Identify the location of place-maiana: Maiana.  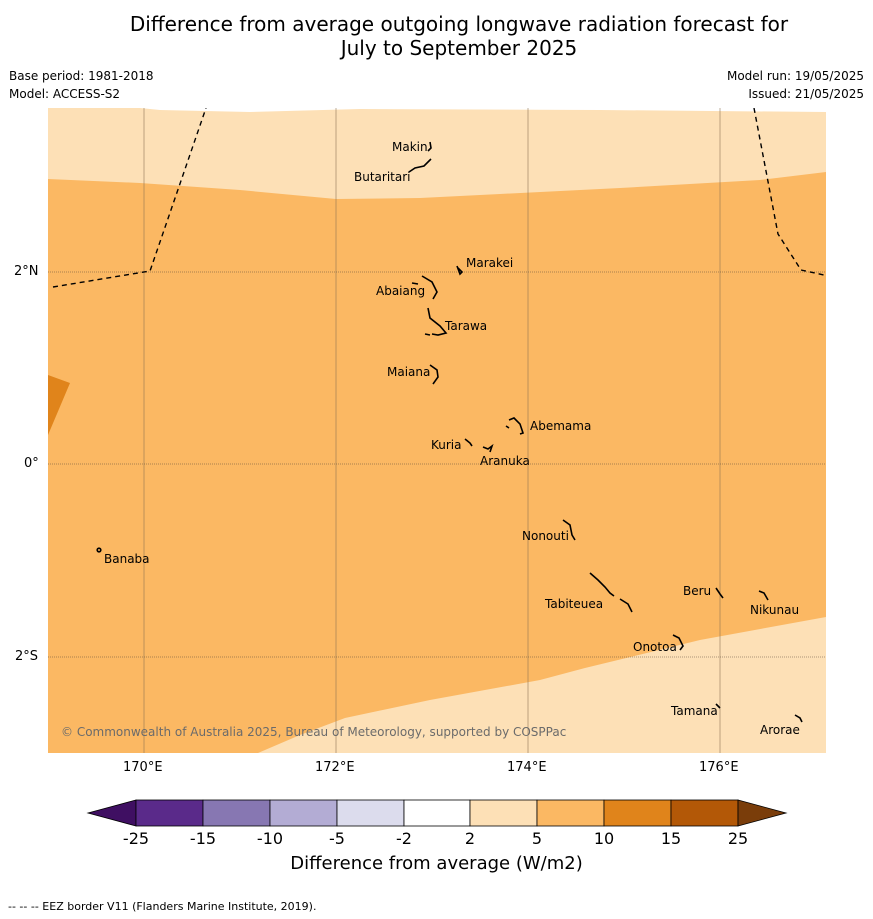
(408, 372).